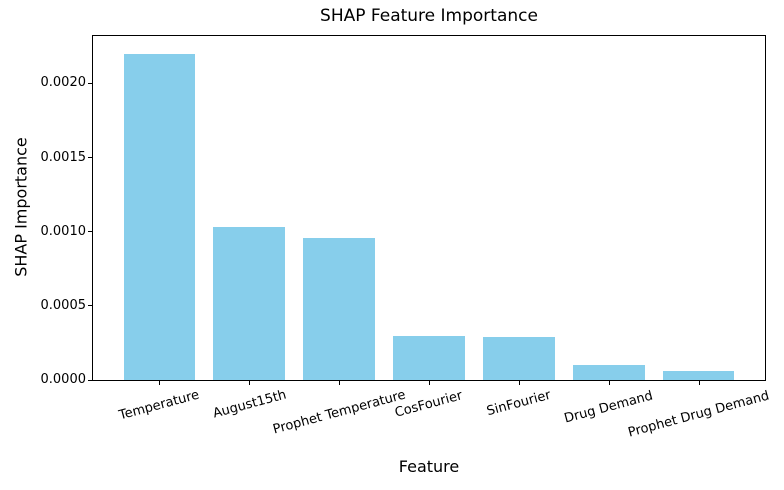 Image resolution: width=784 pixels, height=490 pixels. Describe the element at coordinates (608, 372) in the screenshot. I see `bar-drug-demand` at that location.